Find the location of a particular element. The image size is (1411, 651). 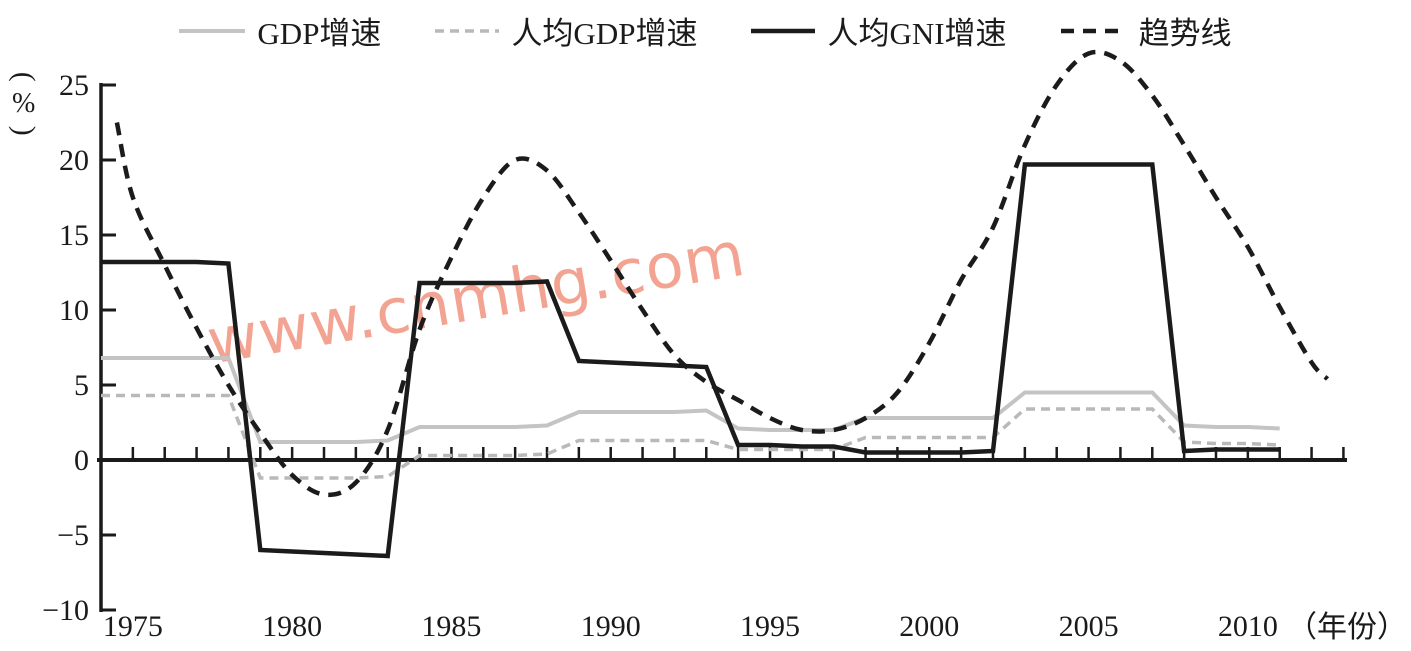

legend-swatch-solid-gray is located at coordinates (212, 30).